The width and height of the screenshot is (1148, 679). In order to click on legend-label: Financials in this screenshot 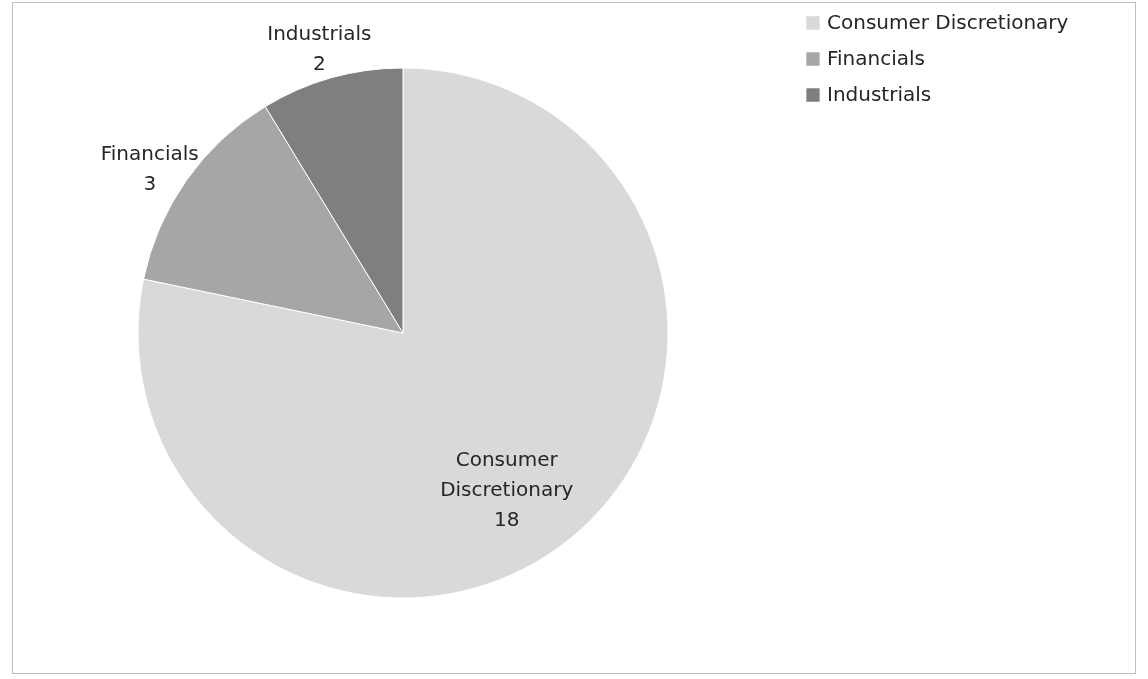, I will do `click(876, 58)`.